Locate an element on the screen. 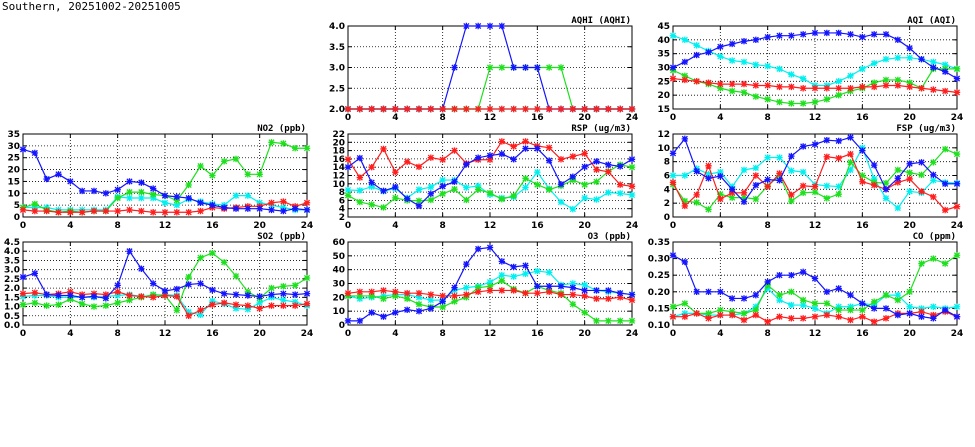 The width and height of the screenshot is (975, 447). y-tick-label: 4 is located at coordinates (342, 210).